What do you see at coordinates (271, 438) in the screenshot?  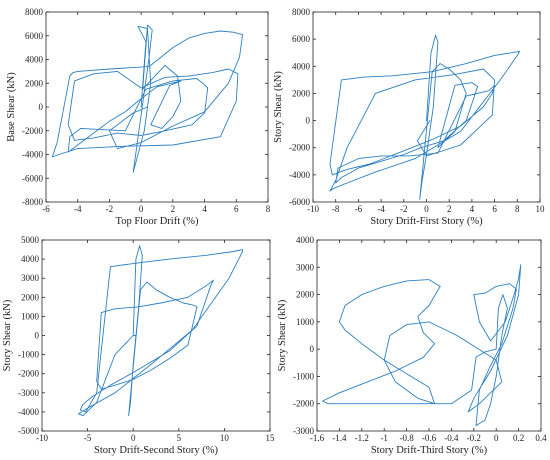 I see `x-tick-label: 15` at bounding box center [271, 438].